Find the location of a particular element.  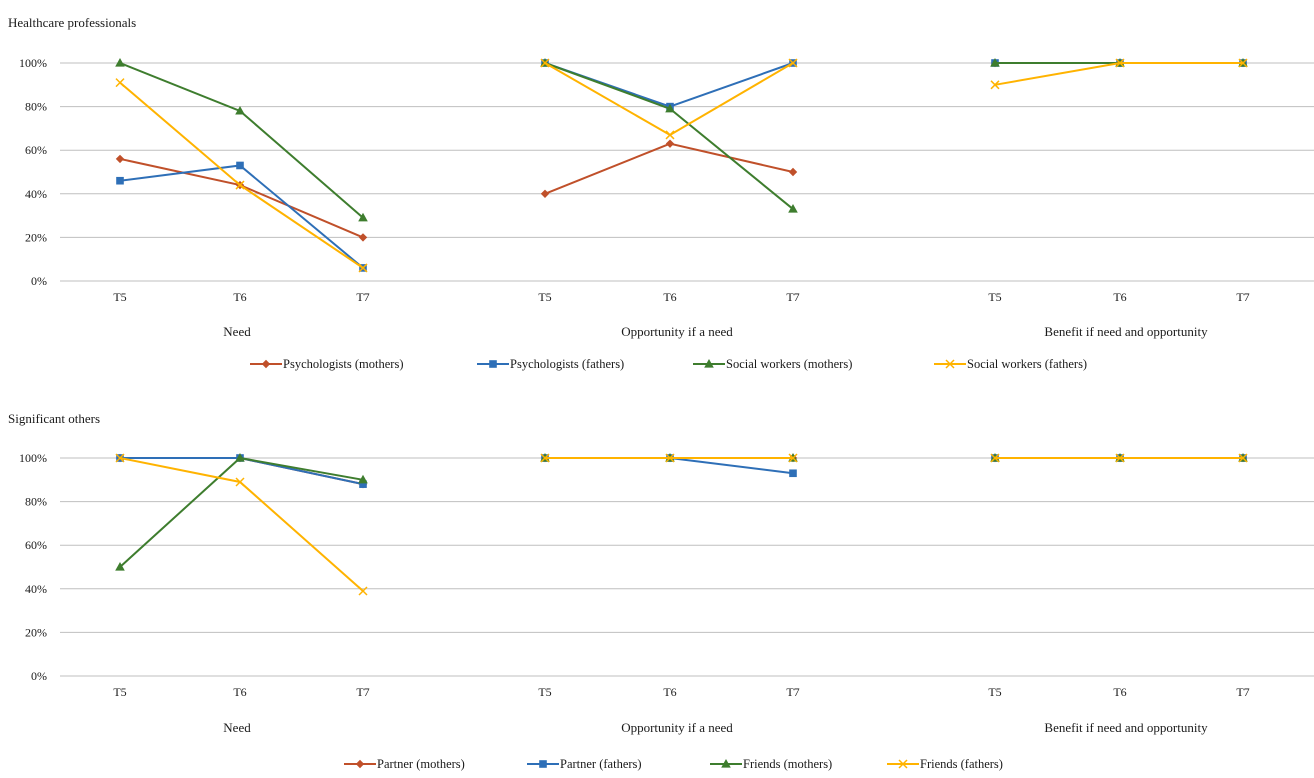

chart-0-legend-3-label: Social workers (fathers) is located at coordinates (1027, 364).